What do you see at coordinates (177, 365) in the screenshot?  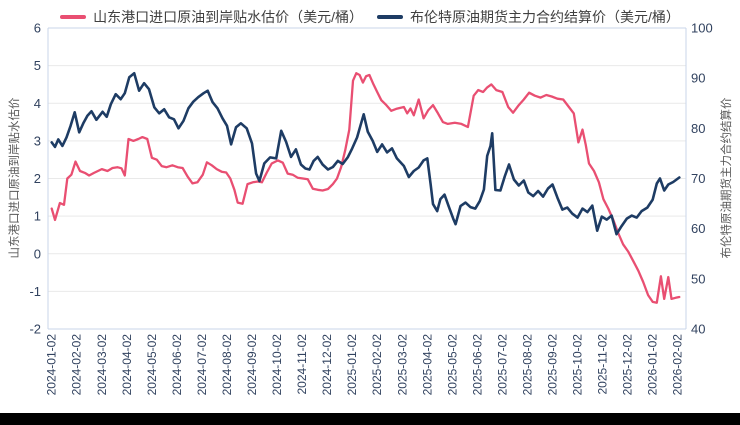 I see `x-axis-tick-label: 2024-06-02` at bounding box center [177, 365].